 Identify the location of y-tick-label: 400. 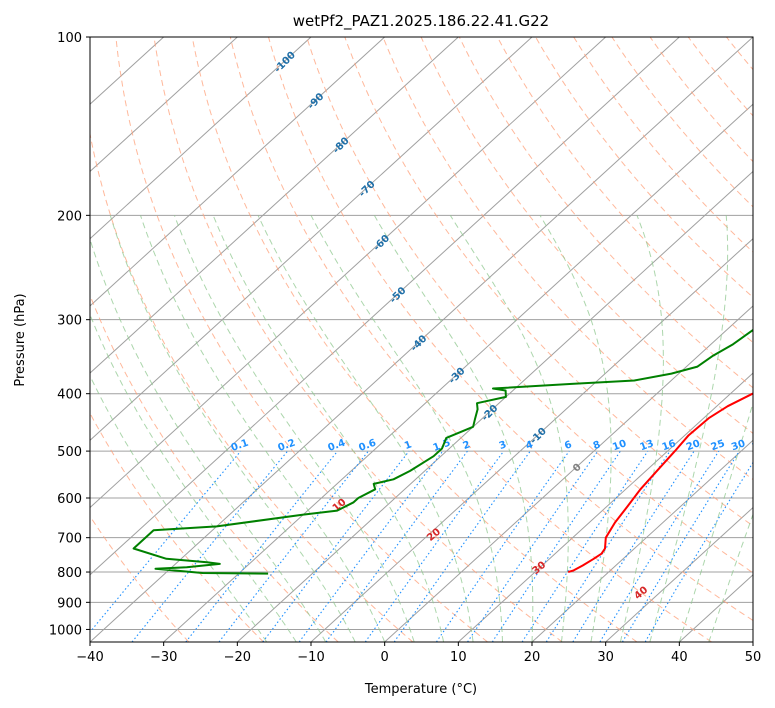
(69, 395).